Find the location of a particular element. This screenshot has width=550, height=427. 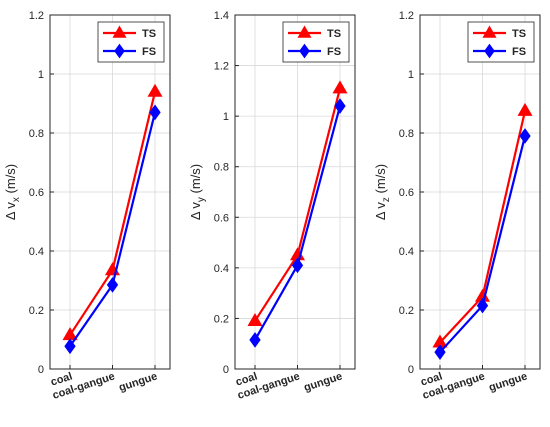

y-axis-label: Δ vz (m/s) is located at coordinates (382, 192).